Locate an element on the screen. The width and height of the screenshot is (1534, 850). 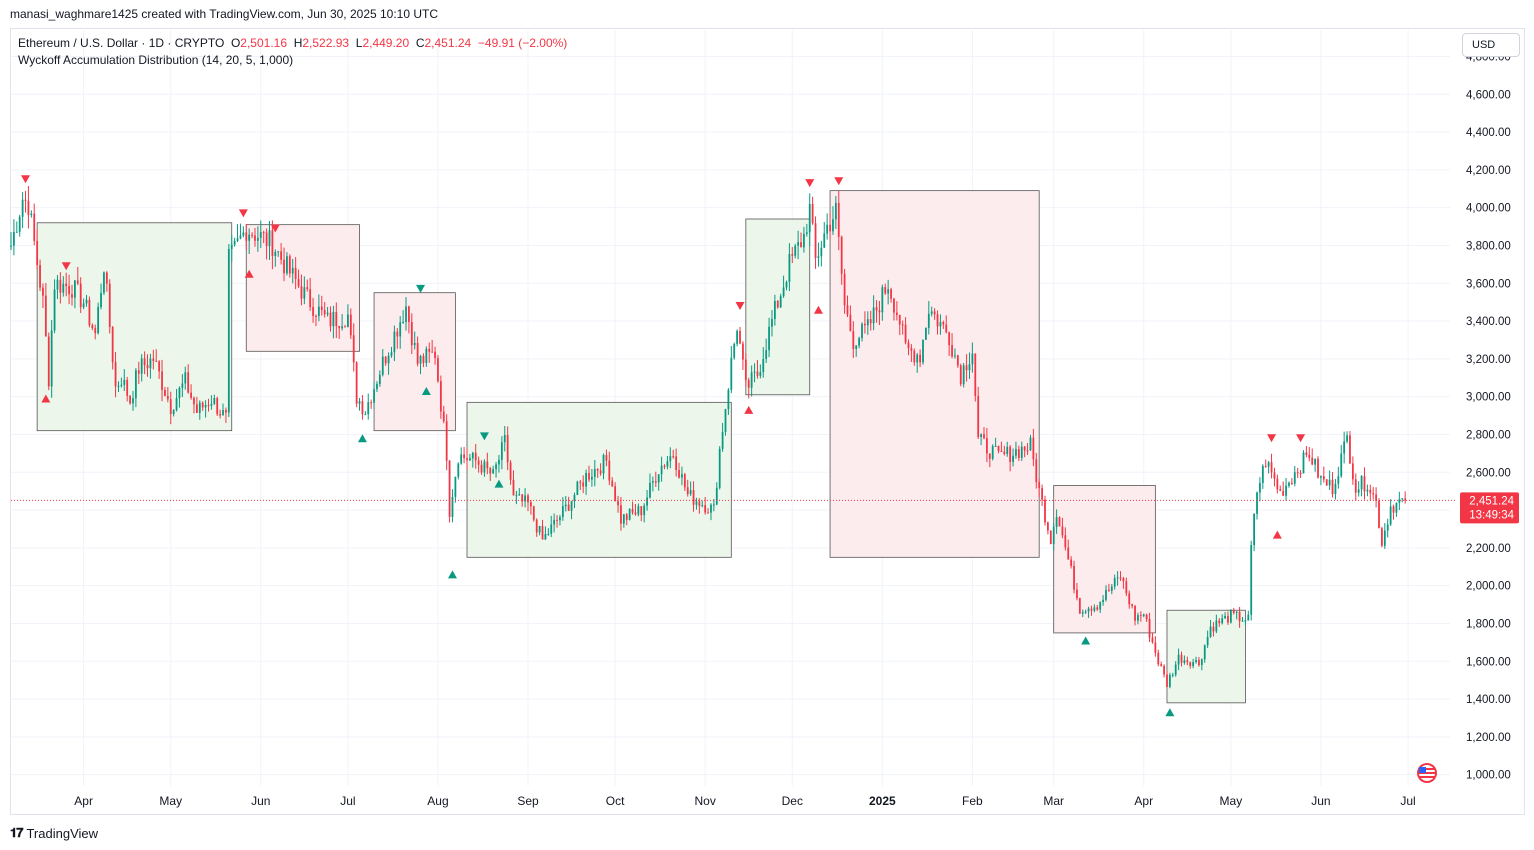
us-flag-icon is located at coordinates (1427, 773).